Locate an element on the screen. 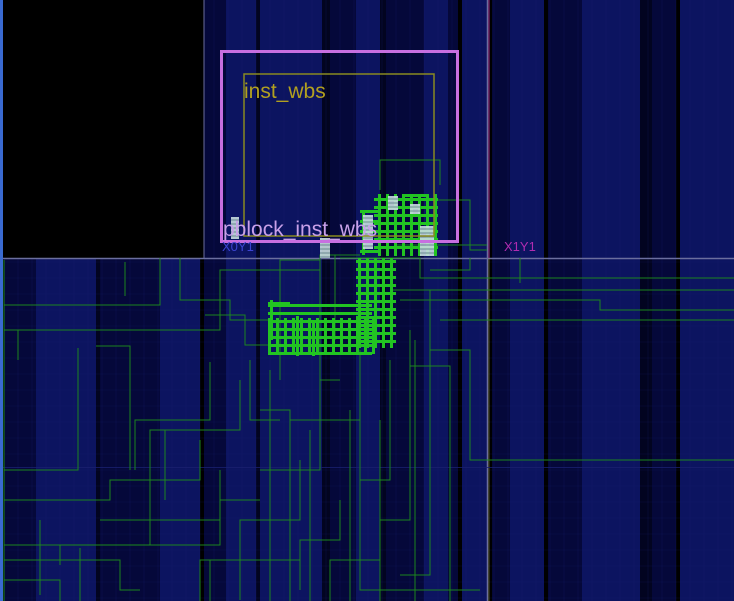  instance-box is located at coordinates (339, 155).